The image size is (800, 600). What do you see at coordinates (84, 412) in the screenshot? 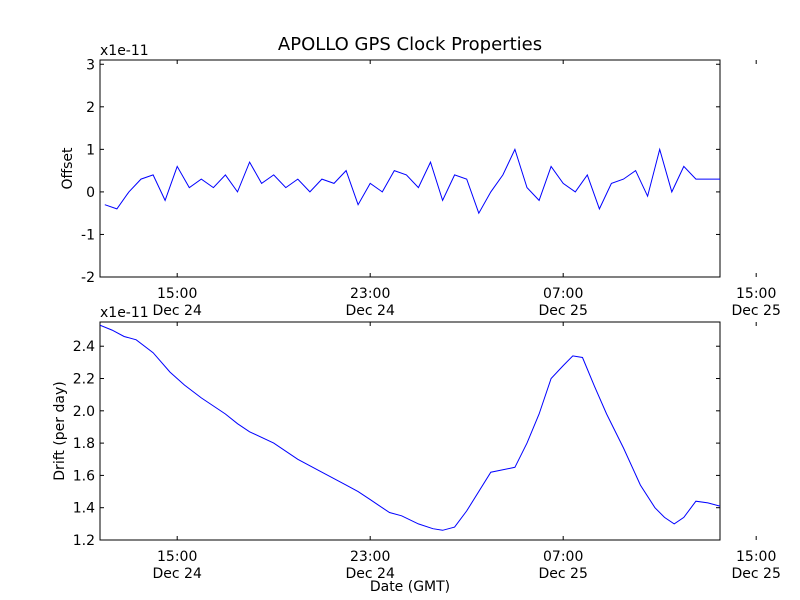
I see `drift-ytick-label: 2.0` at bounding box center [84, 412].